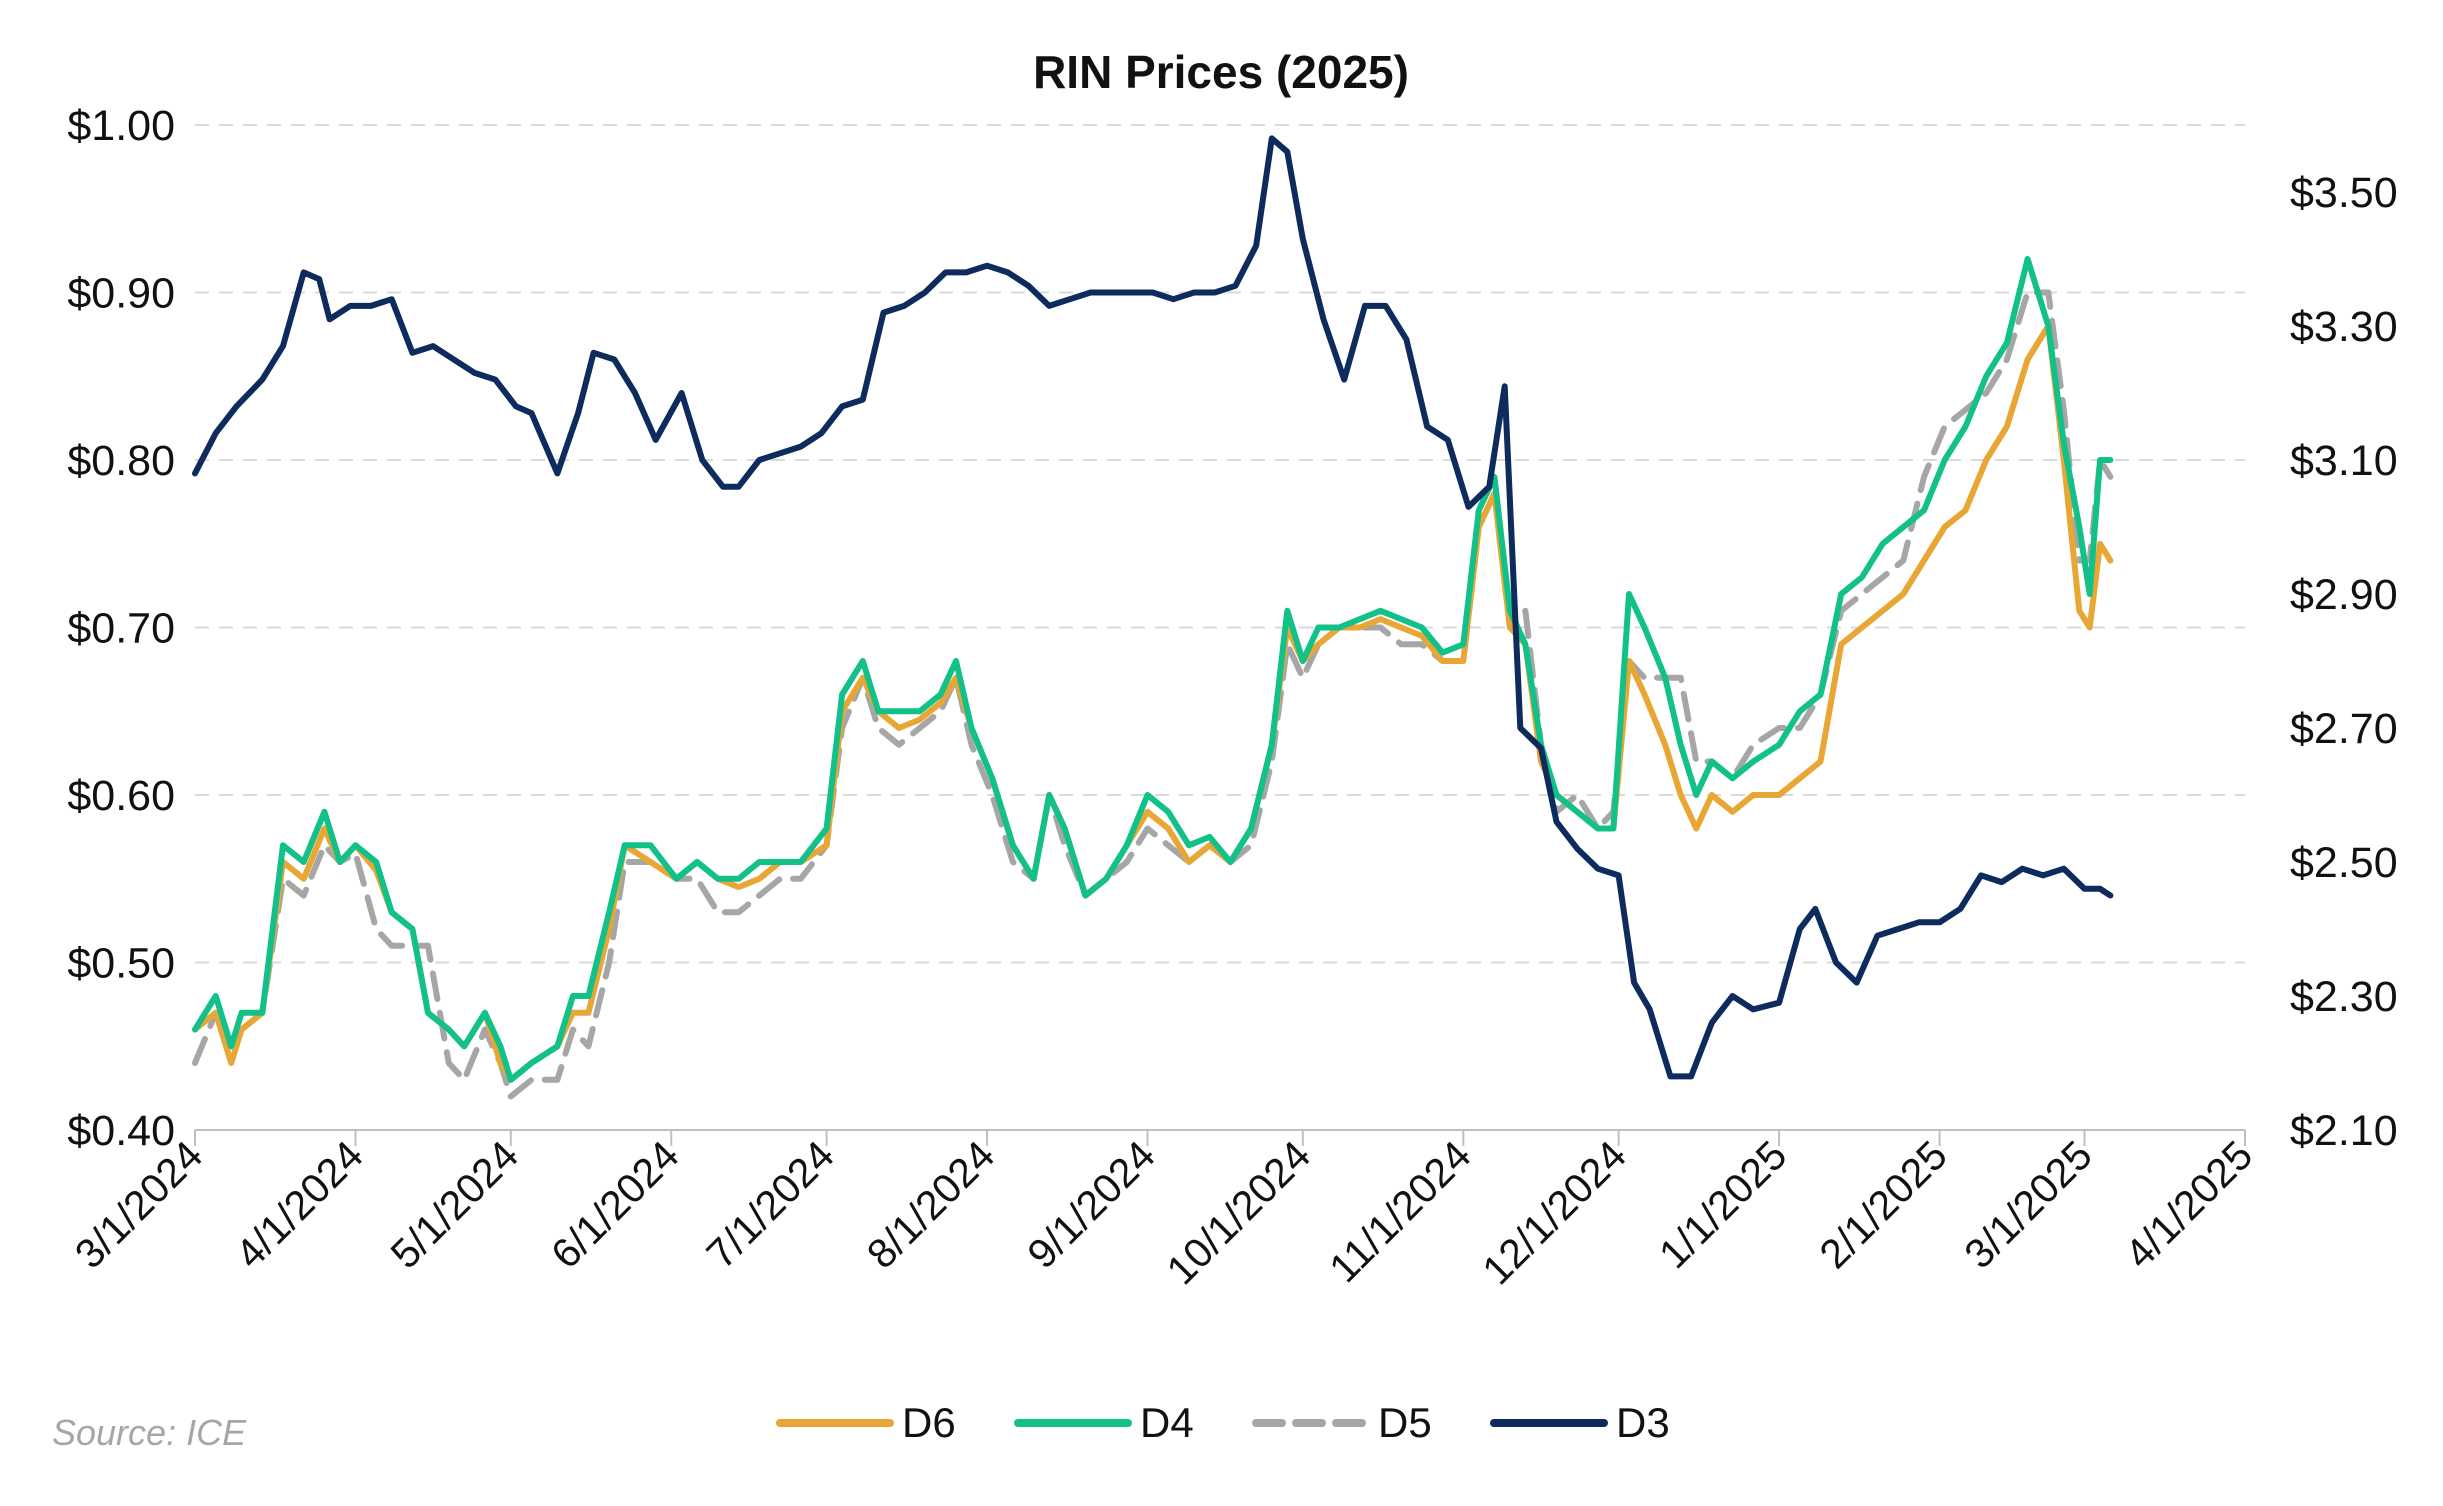 Image resolution: width=2443 pixels, height=1506 pixels. Describe the element at coordinates (614, 1204) in the screenshot. I see `x-tick-label: 6/1/2024` at that location.